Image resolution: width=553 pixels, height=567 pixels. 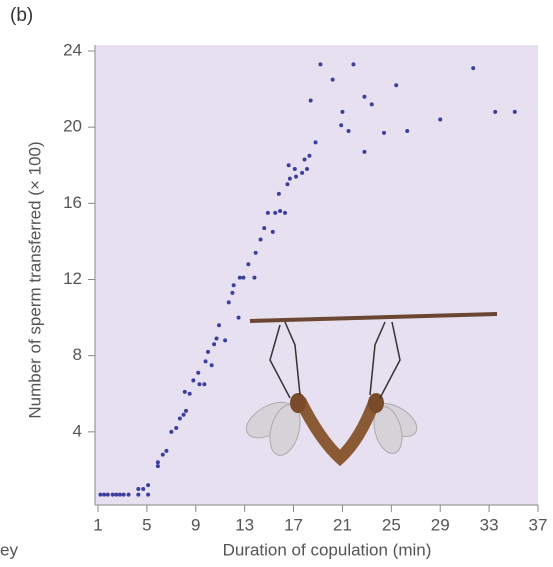 What do you see at coordinates (72, 126) in the screenshot?
I see `y-tick-label: 20` at bounding box center [72, 126].